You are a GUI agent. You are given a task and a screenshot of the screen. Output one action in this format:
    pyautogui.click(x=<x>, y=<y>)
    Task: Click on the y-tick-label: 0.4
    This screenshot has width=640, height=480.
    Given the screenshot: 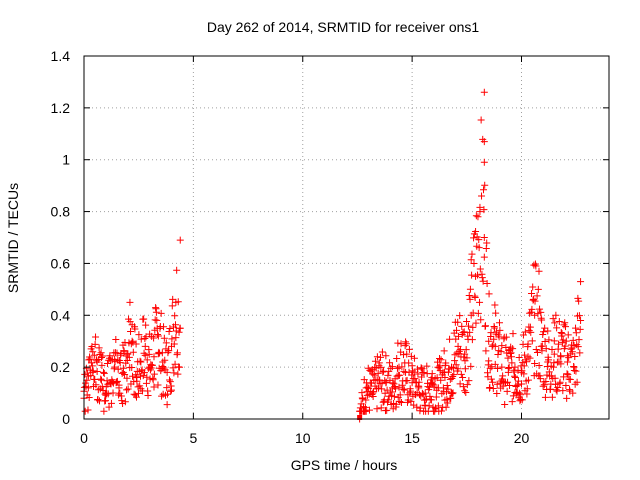 What is the action you would take?
    pyautogui.click(x=61, y=315)
    